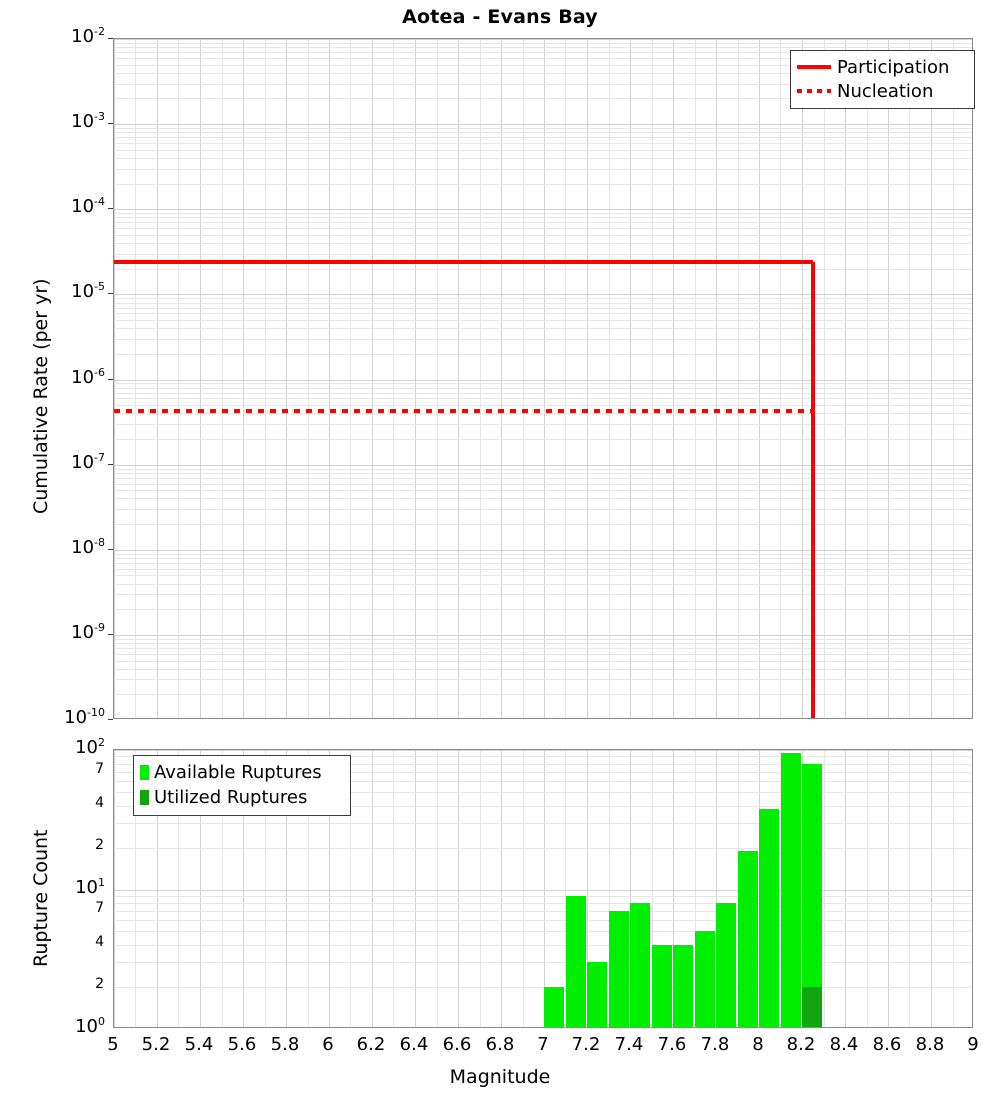 Image resolution: width=1000 pixels, height=1100 pixels. What do you see at coordinates (672, 1044) in the screenshot?
I see `x-tick-label: 7.6` at bounding box center [672, 1044].